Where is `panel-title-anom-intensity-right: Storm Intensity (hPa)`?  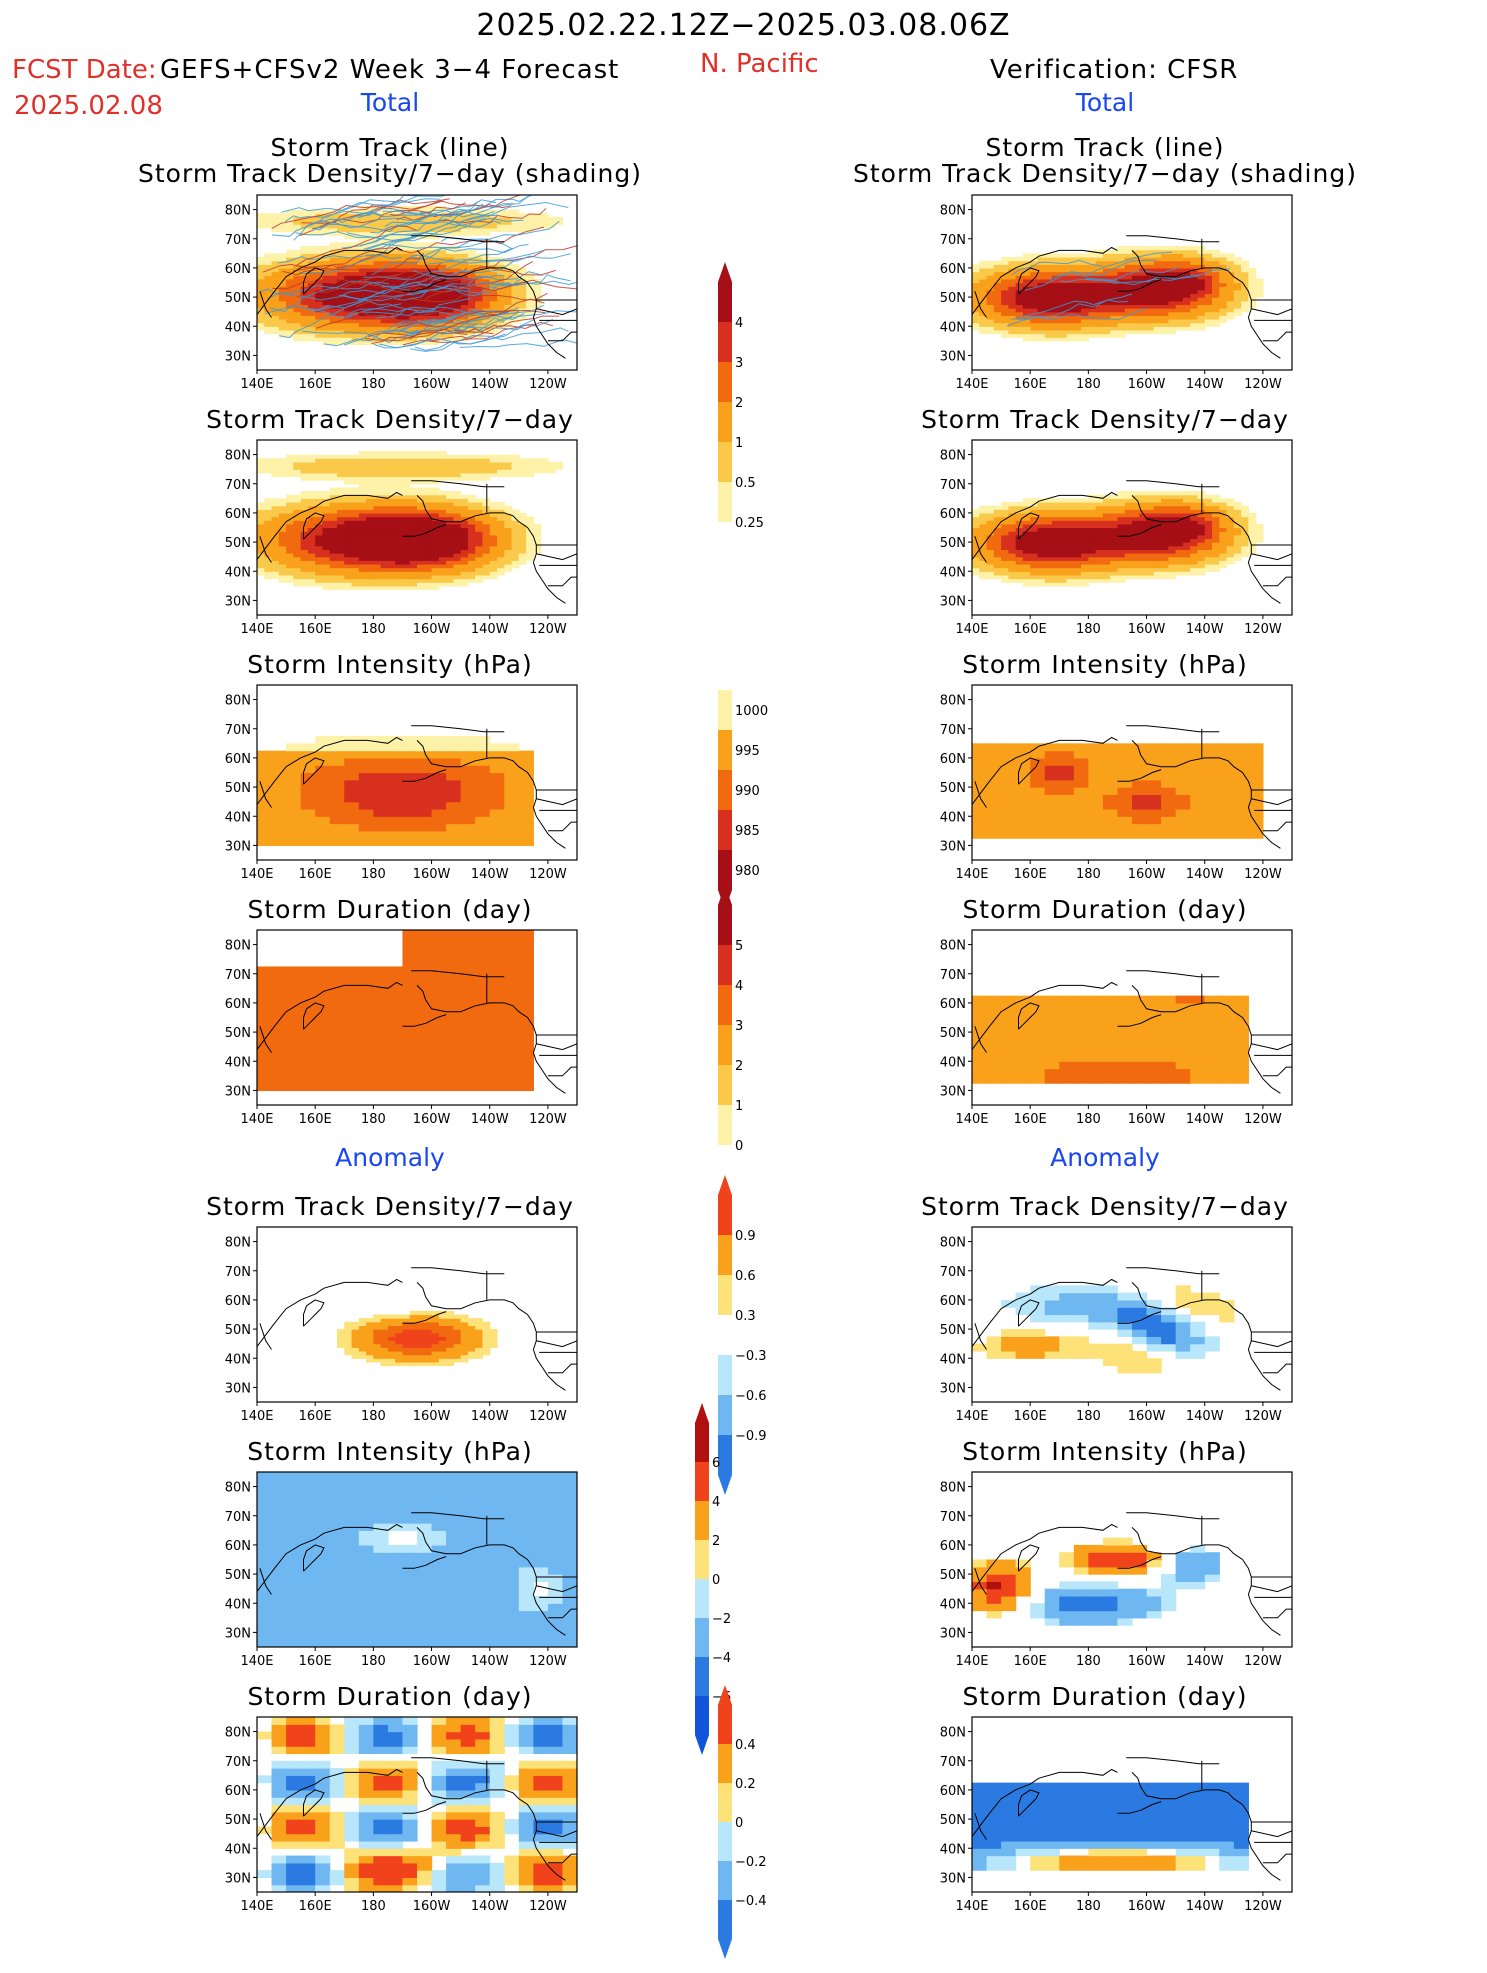 panel-title-anom-intensity-right: Storm Intensity (hPa) is located at coordinates (1105, 1451).